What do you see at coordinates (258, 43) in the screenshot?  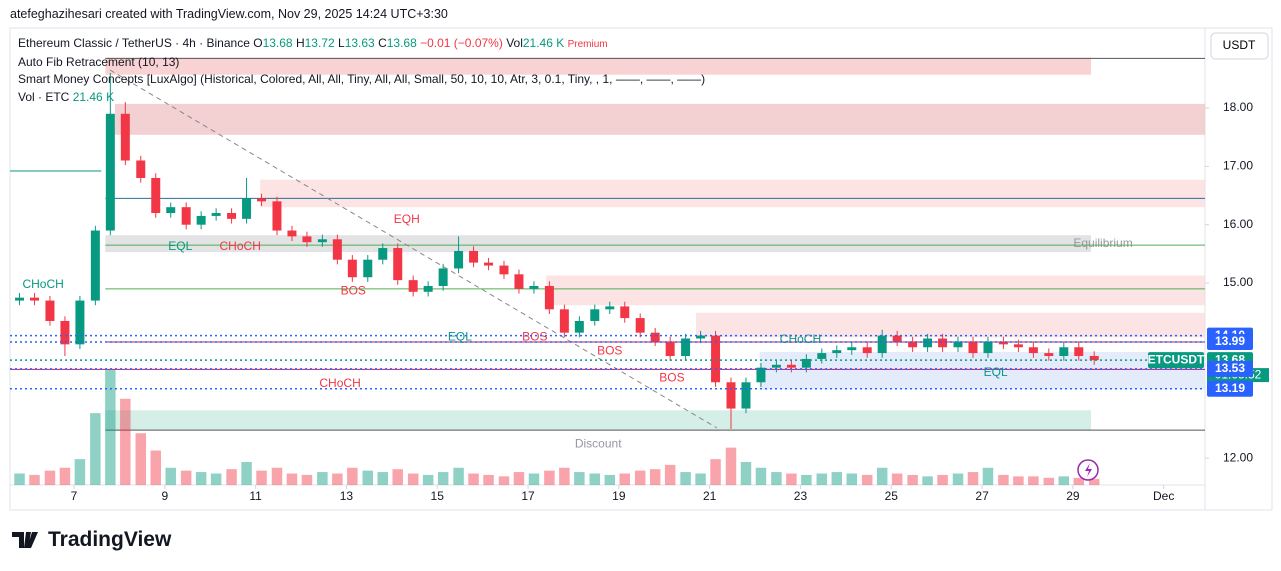 I see `ohlc-k: O` at bounding box center [258, 43].